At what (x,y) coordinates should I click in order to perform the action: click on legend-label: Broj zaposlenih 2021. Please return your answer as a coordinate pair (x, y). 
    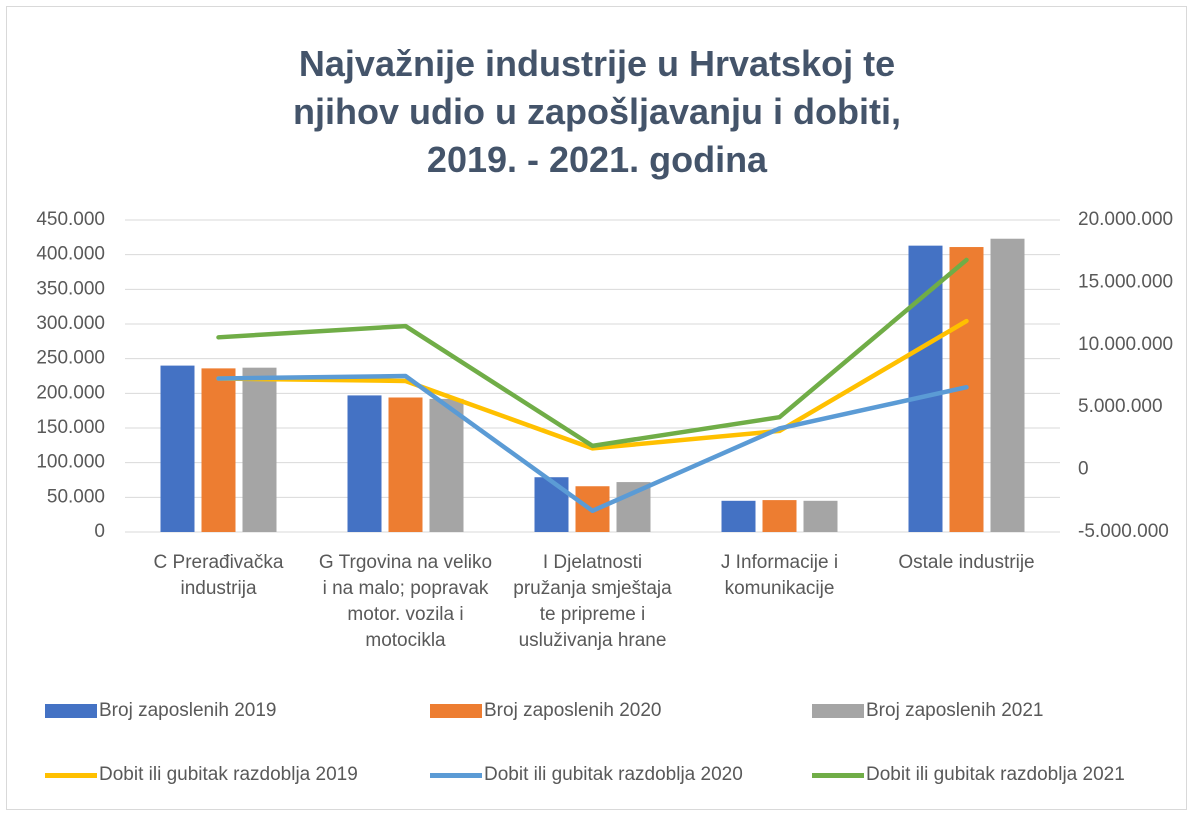
    Looking at the image, I should click on (955, 710).